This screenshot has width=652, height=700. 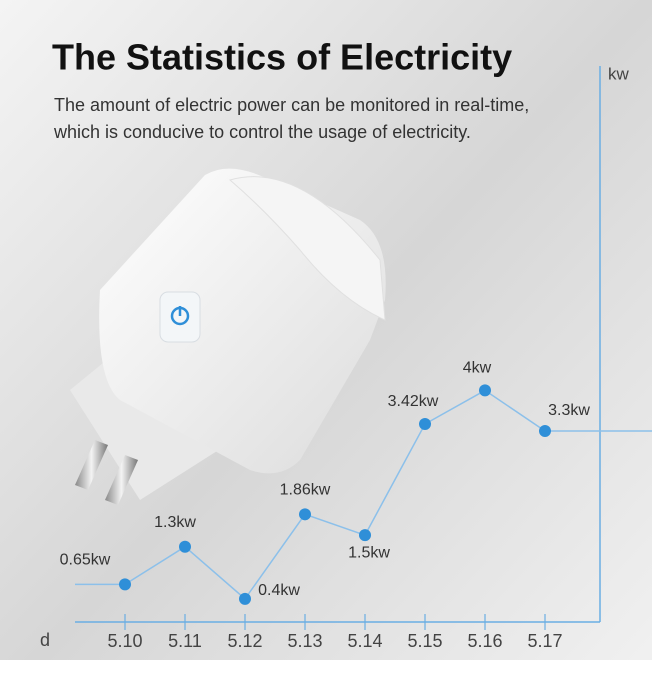 What do you see at coordinates (619, 73) in the screenshot?
I see `y-axis-label: kw` at bounding box center [619, 73].